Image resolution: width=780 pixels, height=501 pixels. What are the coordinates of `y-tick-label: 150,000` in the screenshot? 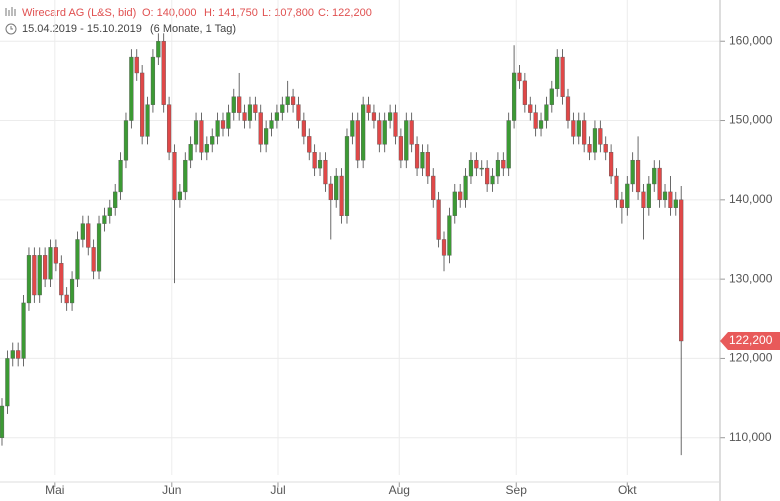 It's located at (751, 120).